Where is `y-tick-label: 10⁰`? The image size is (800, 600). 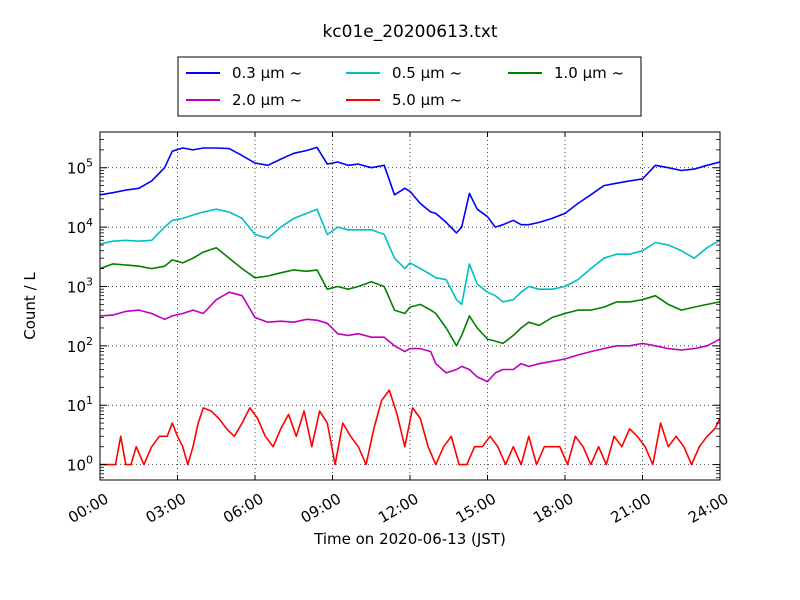
y-tick-label: 10⁰ is located at coordinates (80, 464).